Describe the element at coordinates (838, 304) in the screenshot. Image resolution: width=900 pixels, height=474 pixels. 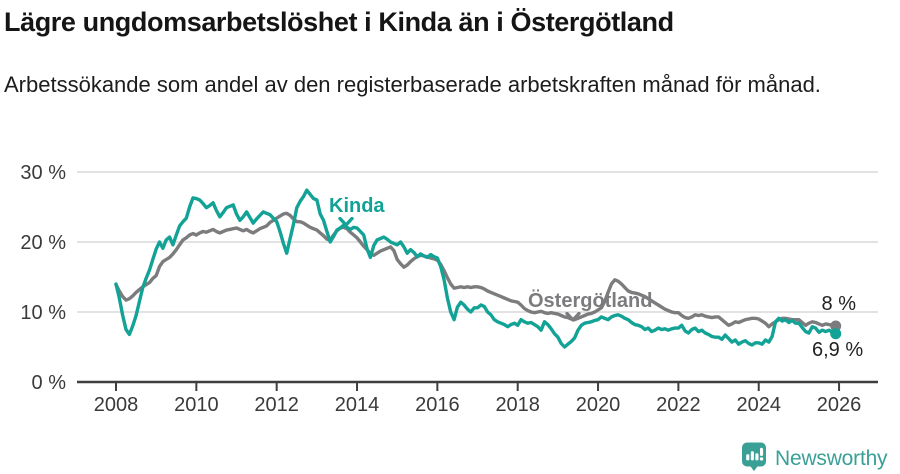
I see `end-value-label-ostergotland: 8 %` at that location.